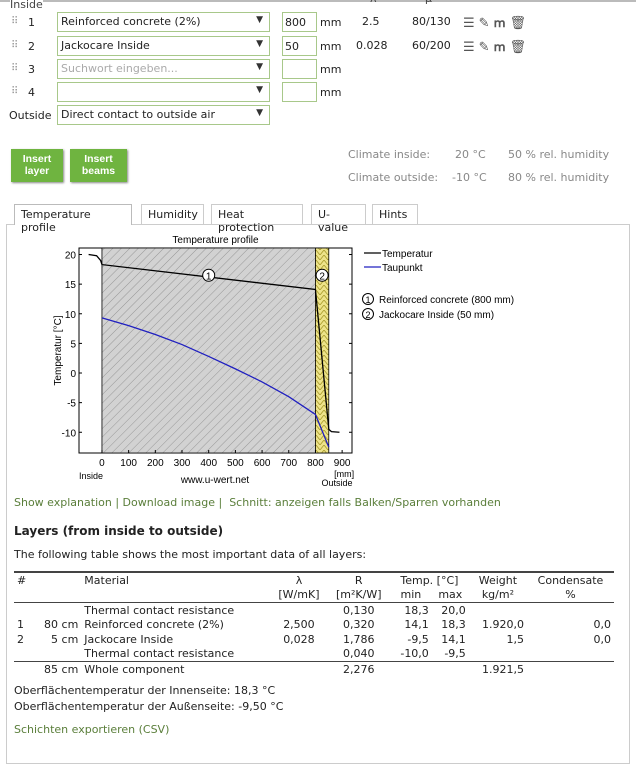  What do you see at coordinates (498, 669) in the screenshot?
I see `table-cell: 1.921,5` at bounding box center [498, 669].